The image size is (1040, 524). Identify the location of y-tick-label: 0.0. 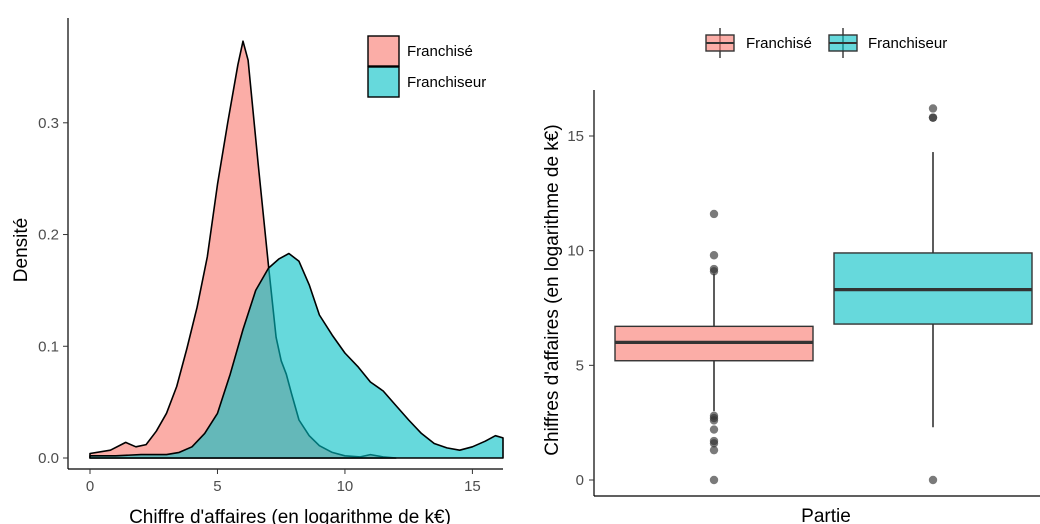
(48, 458).